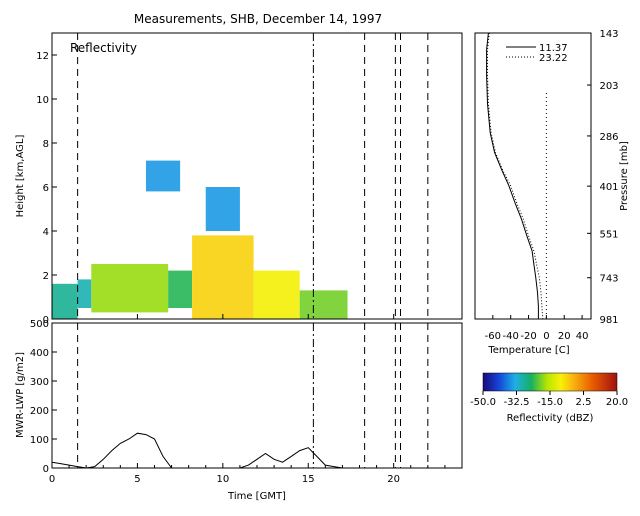 This screenshot has width=640, height=516. I want to click on pressure-tick-label: 286, so click(608, 137).